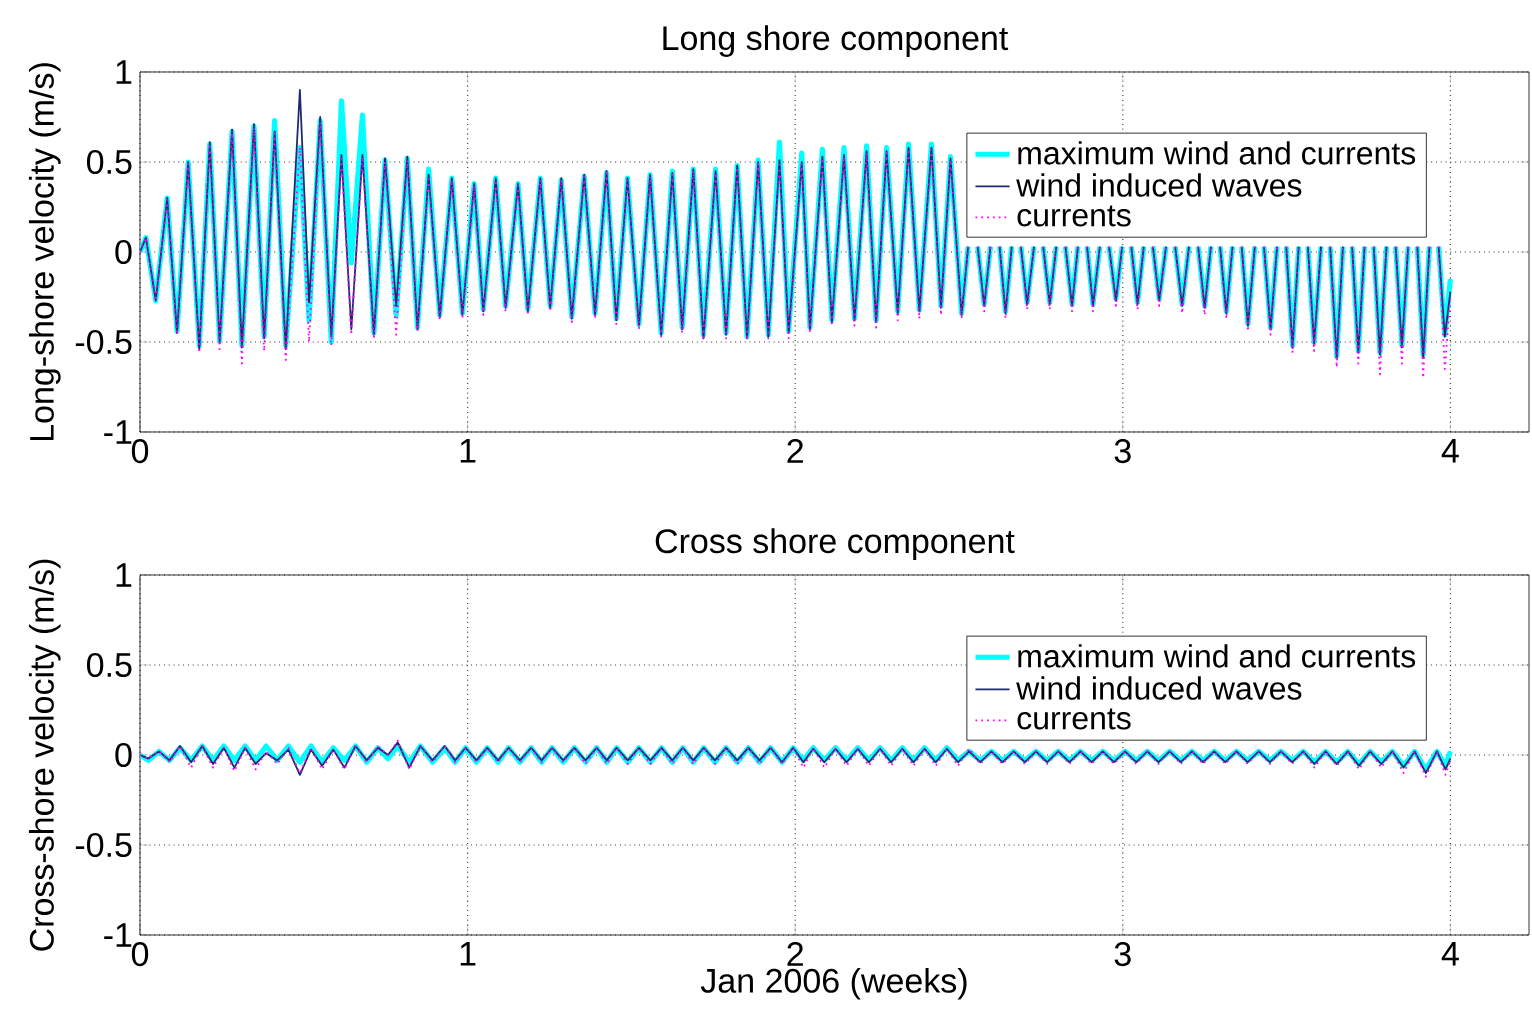  What do you see at coordinates (833, 983) in the screenshot?
I see `x-axis-title: Jan 2006 (weeks)` at bounding box center [833, 983].